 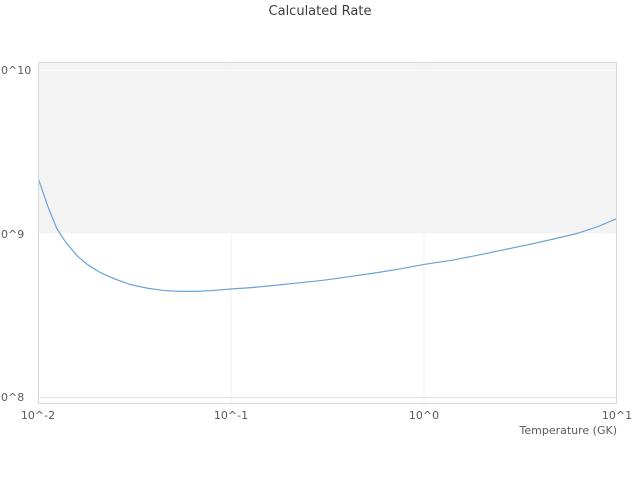 I want to click on y-tick-label: 0^8, so click(x=13, y=398).